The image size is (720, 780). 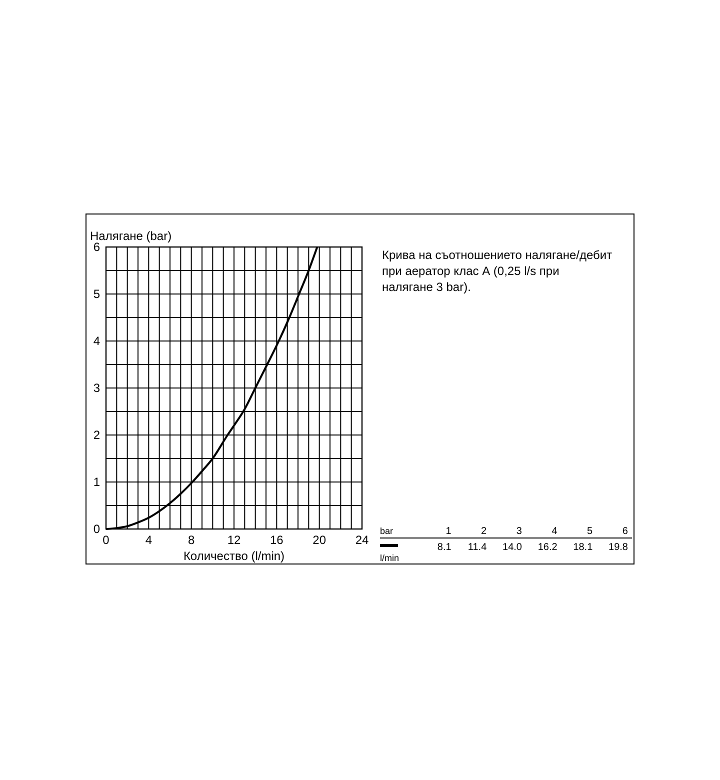 What do you see at coordinates (362, 540) in the screenshot?
I see `x-tick-label: 24` at bounding box center [362, 540].